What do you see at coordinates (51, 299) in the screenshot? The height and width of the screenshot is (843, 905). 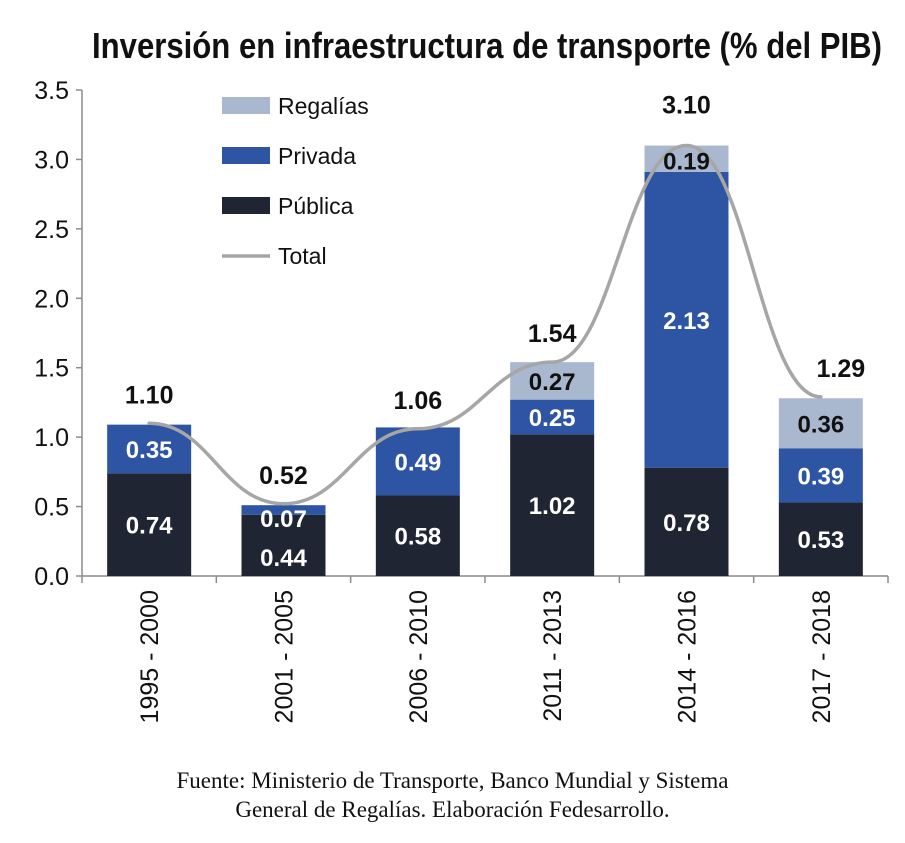 I see `y-tick-label: 2.0` at bounding box center [51, 299].